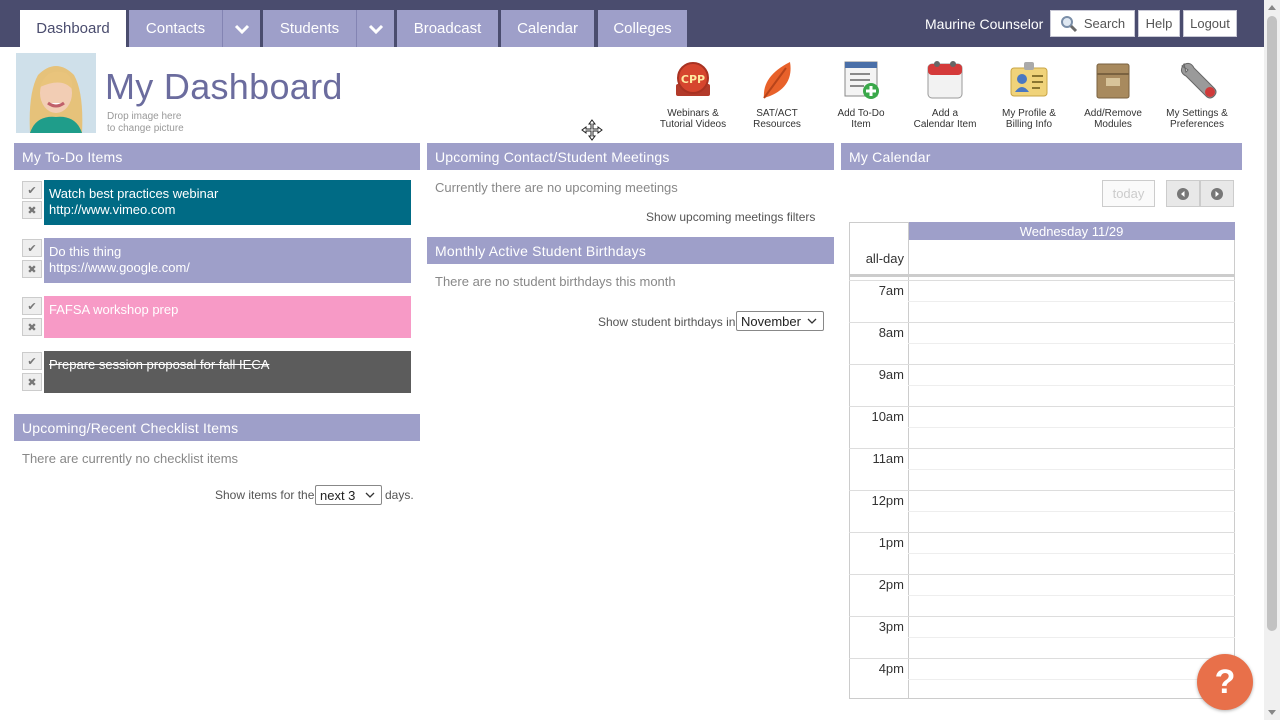 The height and width of the screenshot is (720, 1280). Describe the element at coordinates (908, 460) in the screenshot. I see `calendar-divider` at that location.